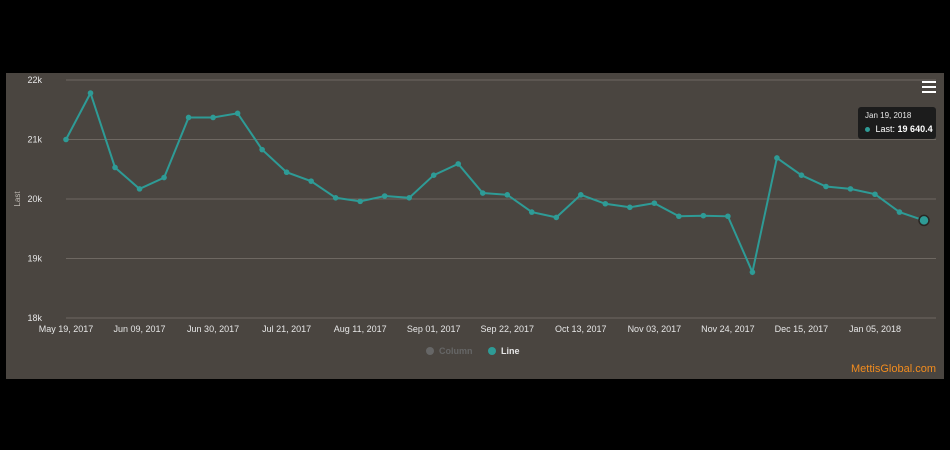  Describe the element at coordinates (34, 318) in the screenshot. I see `y-tick-label: 18k` at that location.